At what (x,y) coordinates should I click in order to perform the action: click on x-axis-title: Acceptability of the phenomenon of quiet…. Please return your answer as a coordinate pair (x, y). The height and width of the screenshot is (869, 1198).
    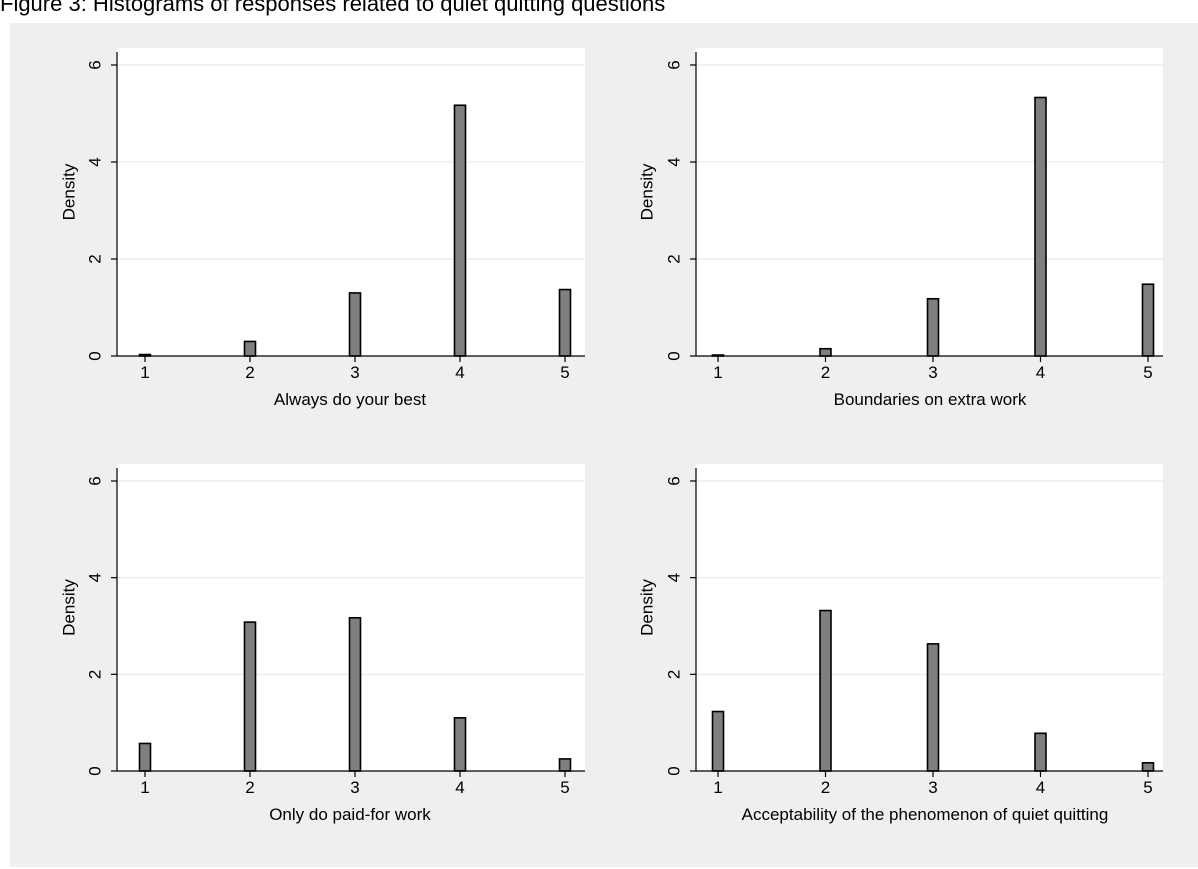
    Looking at the image, I should click on (925, 814).